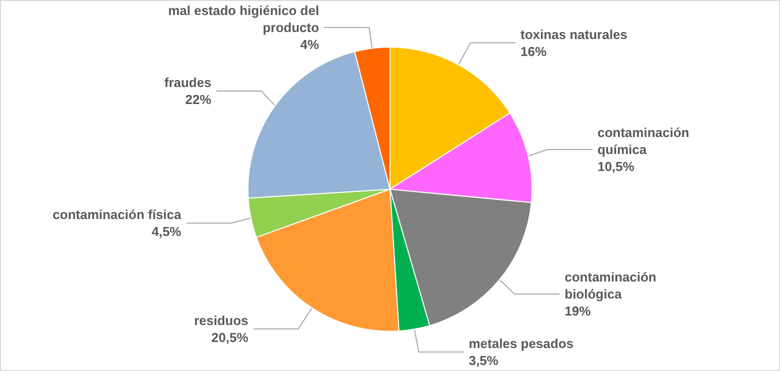  Describe the element at coordinates (533, 51) in the screenshot. I see `data-label: 16%` at that location.